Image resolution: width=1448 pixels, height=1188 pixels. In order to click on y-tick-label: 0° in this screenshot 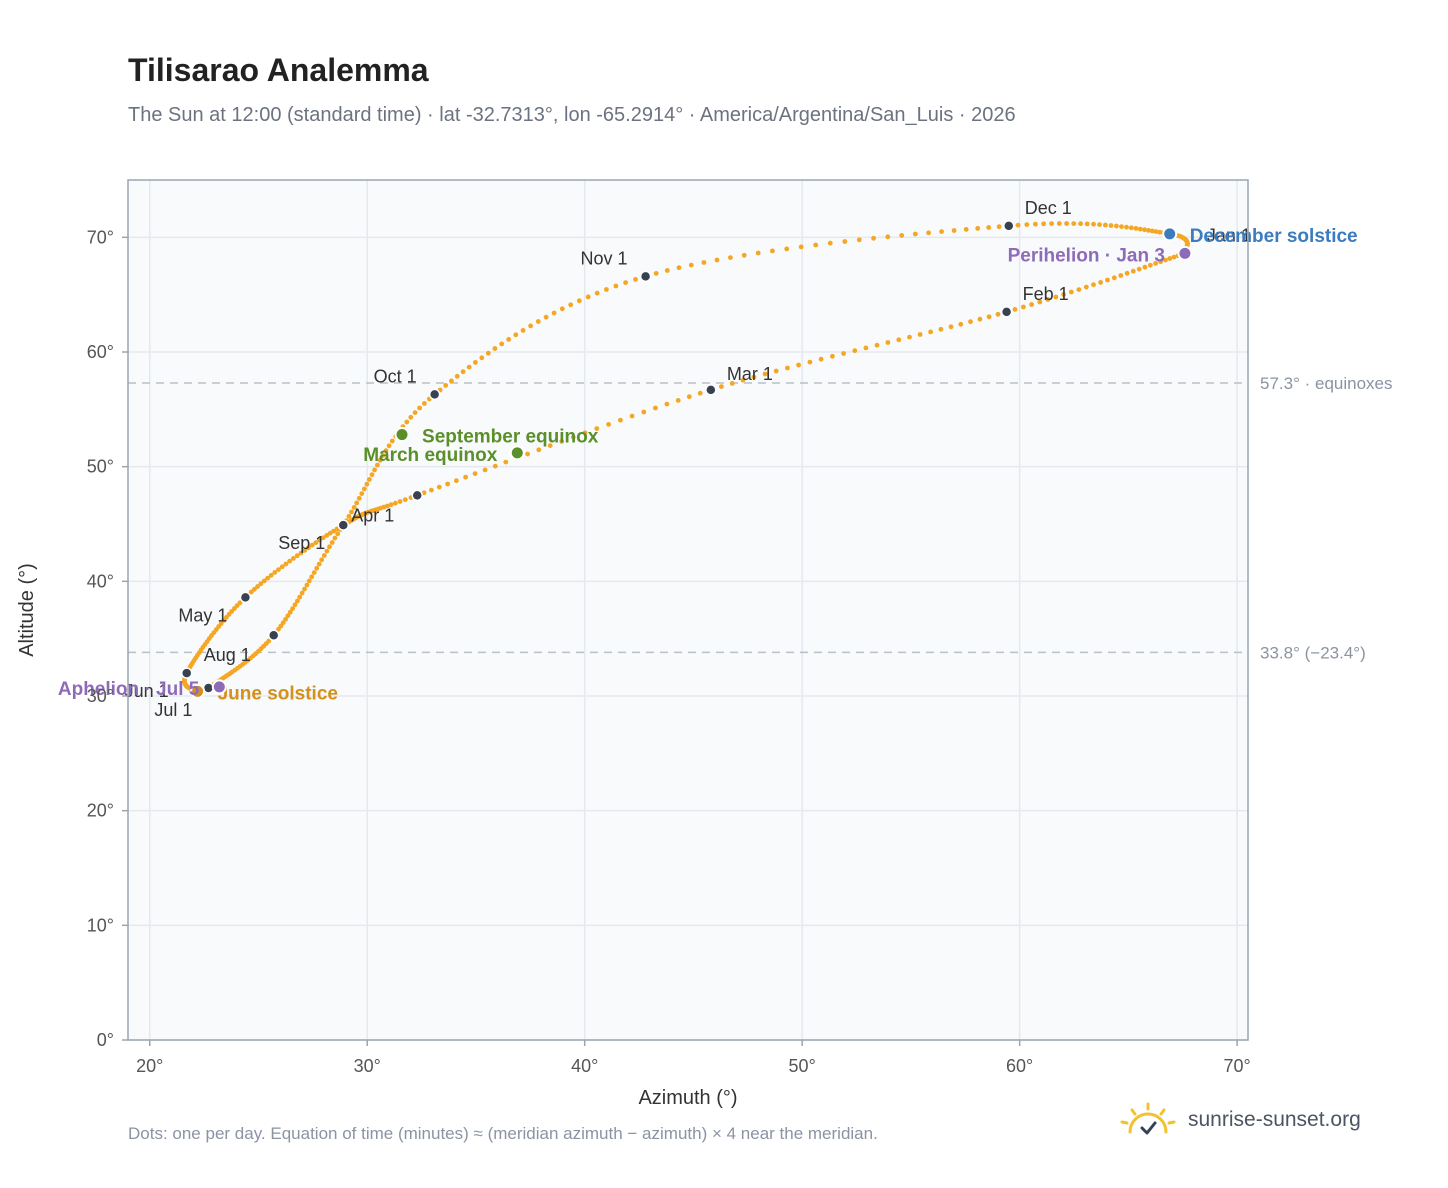, I will do `click(105, 1040)`.